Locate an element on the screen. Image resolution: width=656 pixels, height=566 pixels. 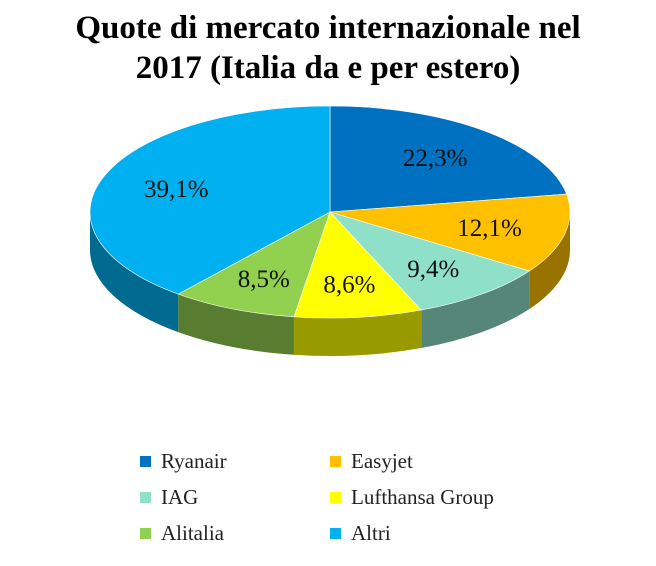
pie-label-lufthansa-group: 8,6% is located at coordinates (349, 285).